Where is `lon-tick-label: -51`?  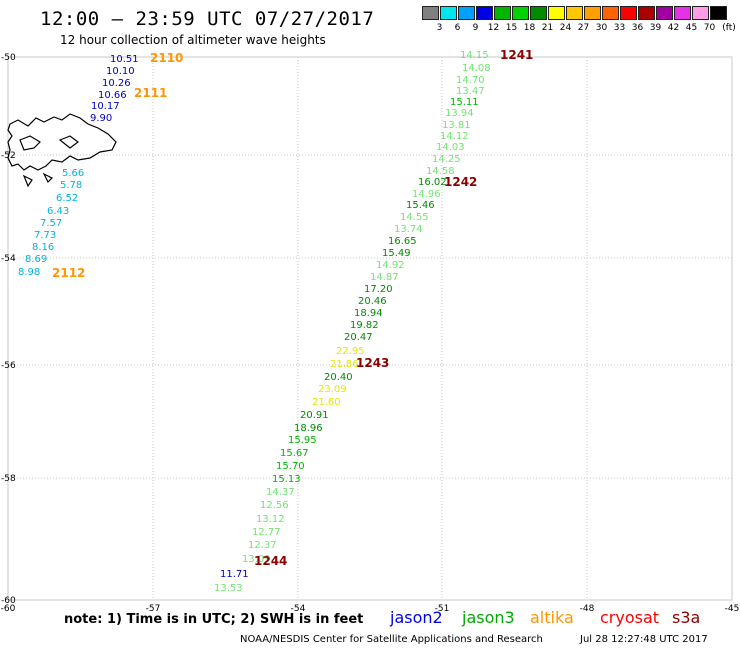
lon-tick-label: -51 is located at coordinates (442, 609).